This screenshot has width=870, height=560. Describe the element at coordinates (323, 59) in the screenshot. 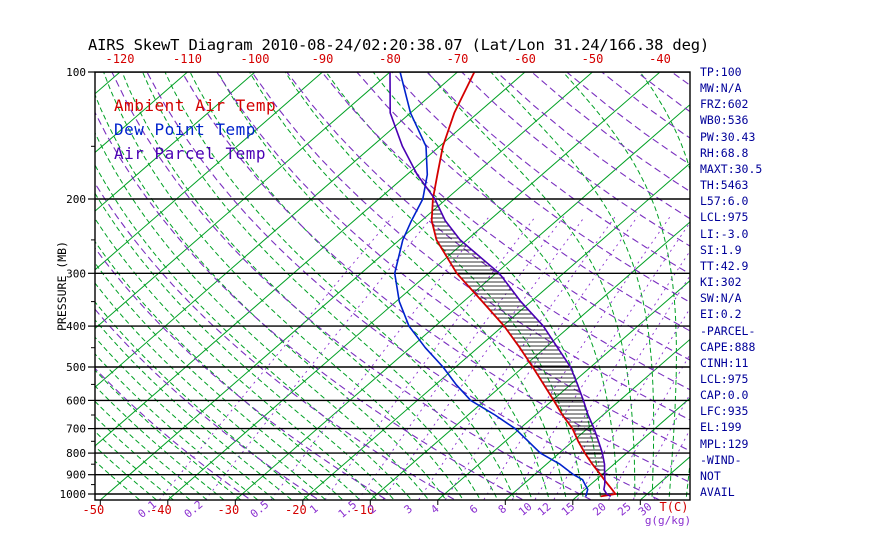

I see `top-temp-label: -90` at that location.